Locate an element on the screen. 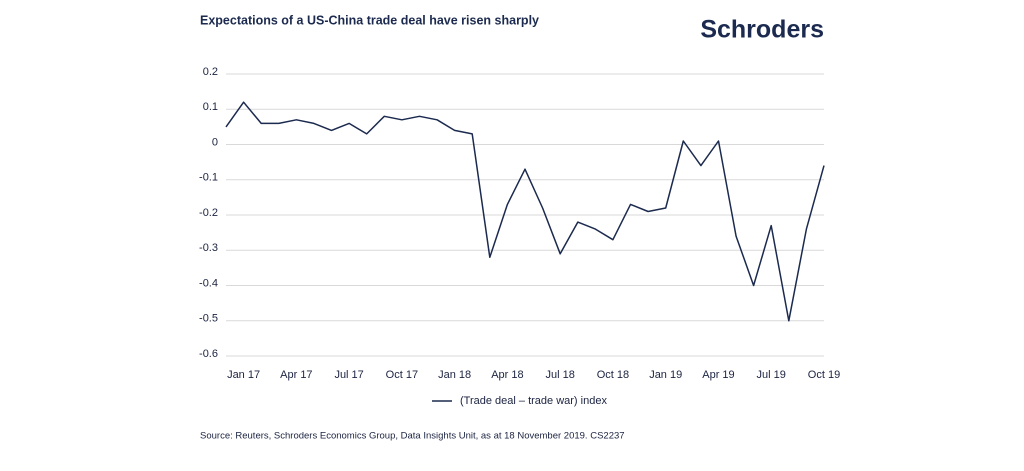 Image resolution: width=1024 pixels, height=471 pixels. x-tick-label: Jul 17 is located at coordinates (348, 375).